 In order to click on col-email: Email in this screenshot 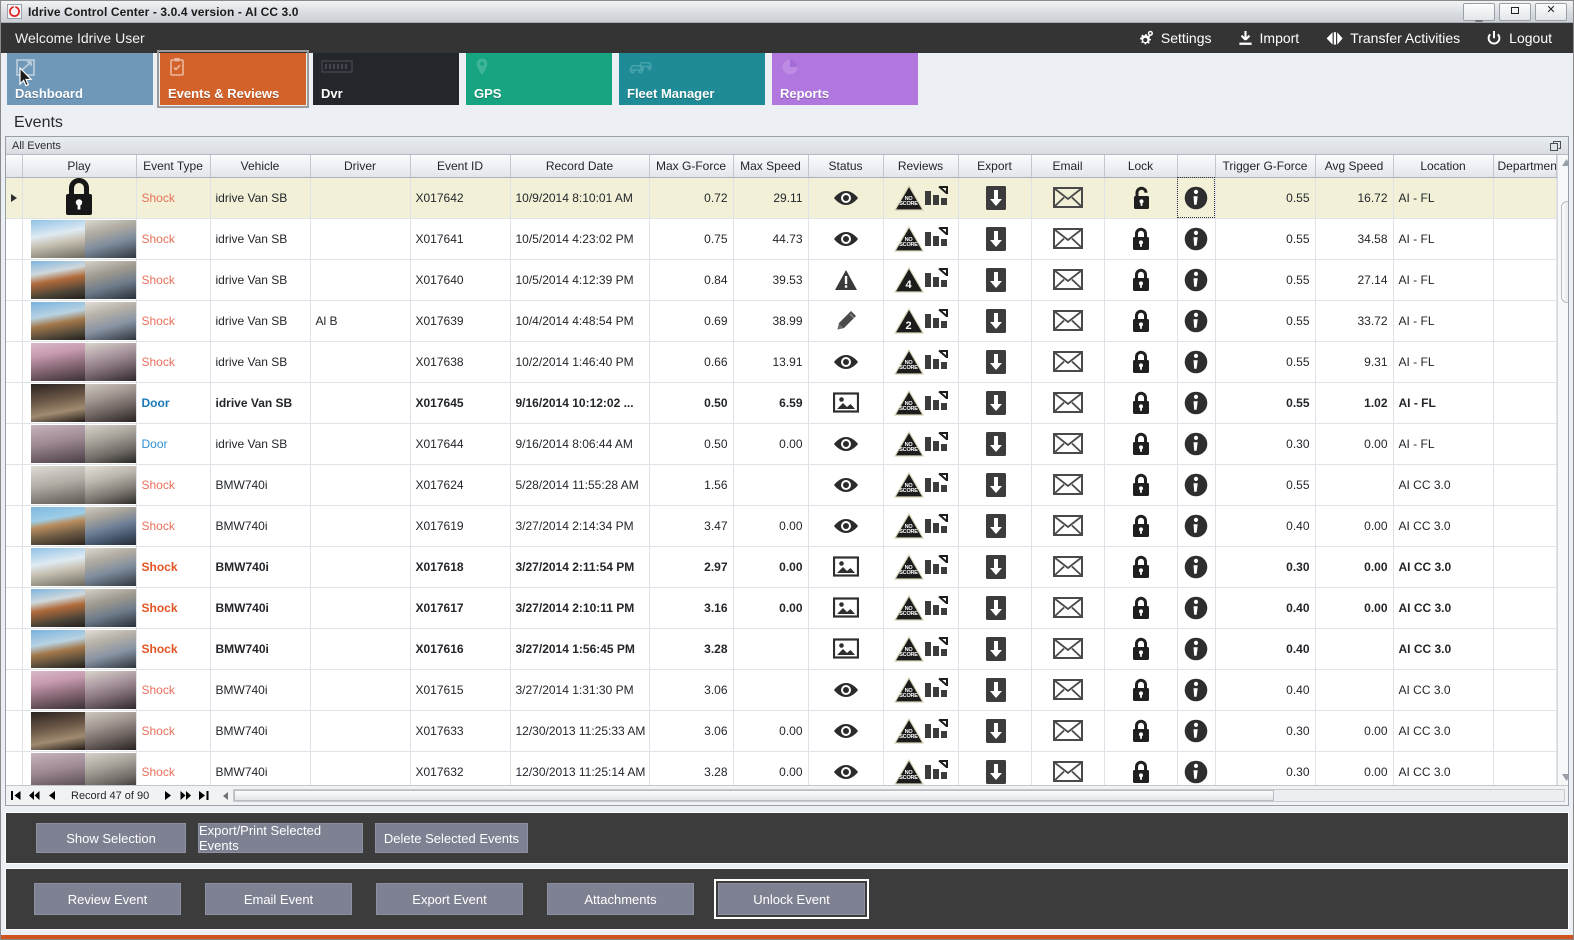, I will do `click(1068, 166)`.